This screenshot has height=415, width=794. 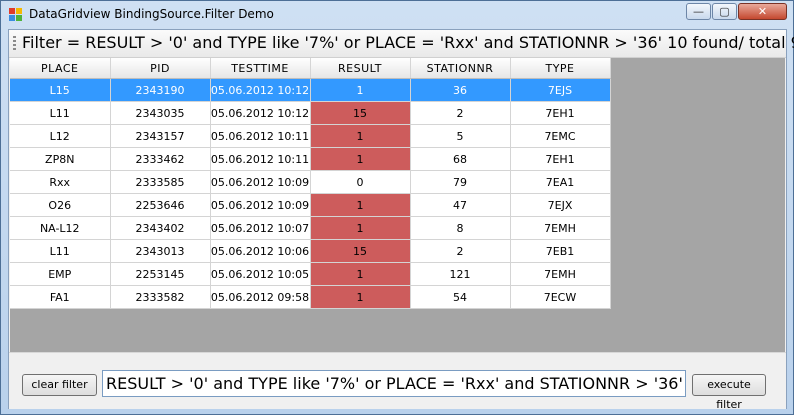 What do you see at coordinates (16, 15) in the screenshot?
I see `app-icon` at bounding box center [16, 15].